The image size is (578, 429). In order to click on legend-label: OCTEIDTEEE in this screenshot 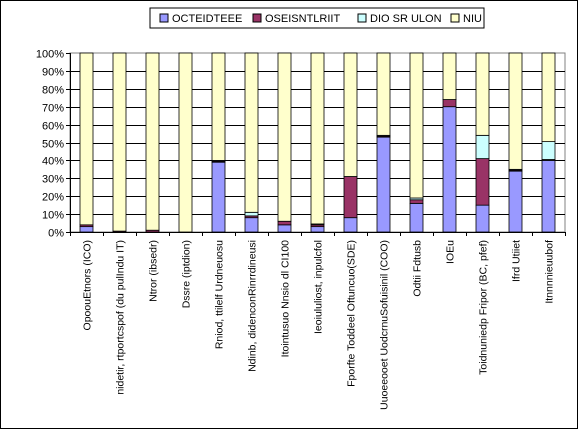, I will do `click(207, 19)`.